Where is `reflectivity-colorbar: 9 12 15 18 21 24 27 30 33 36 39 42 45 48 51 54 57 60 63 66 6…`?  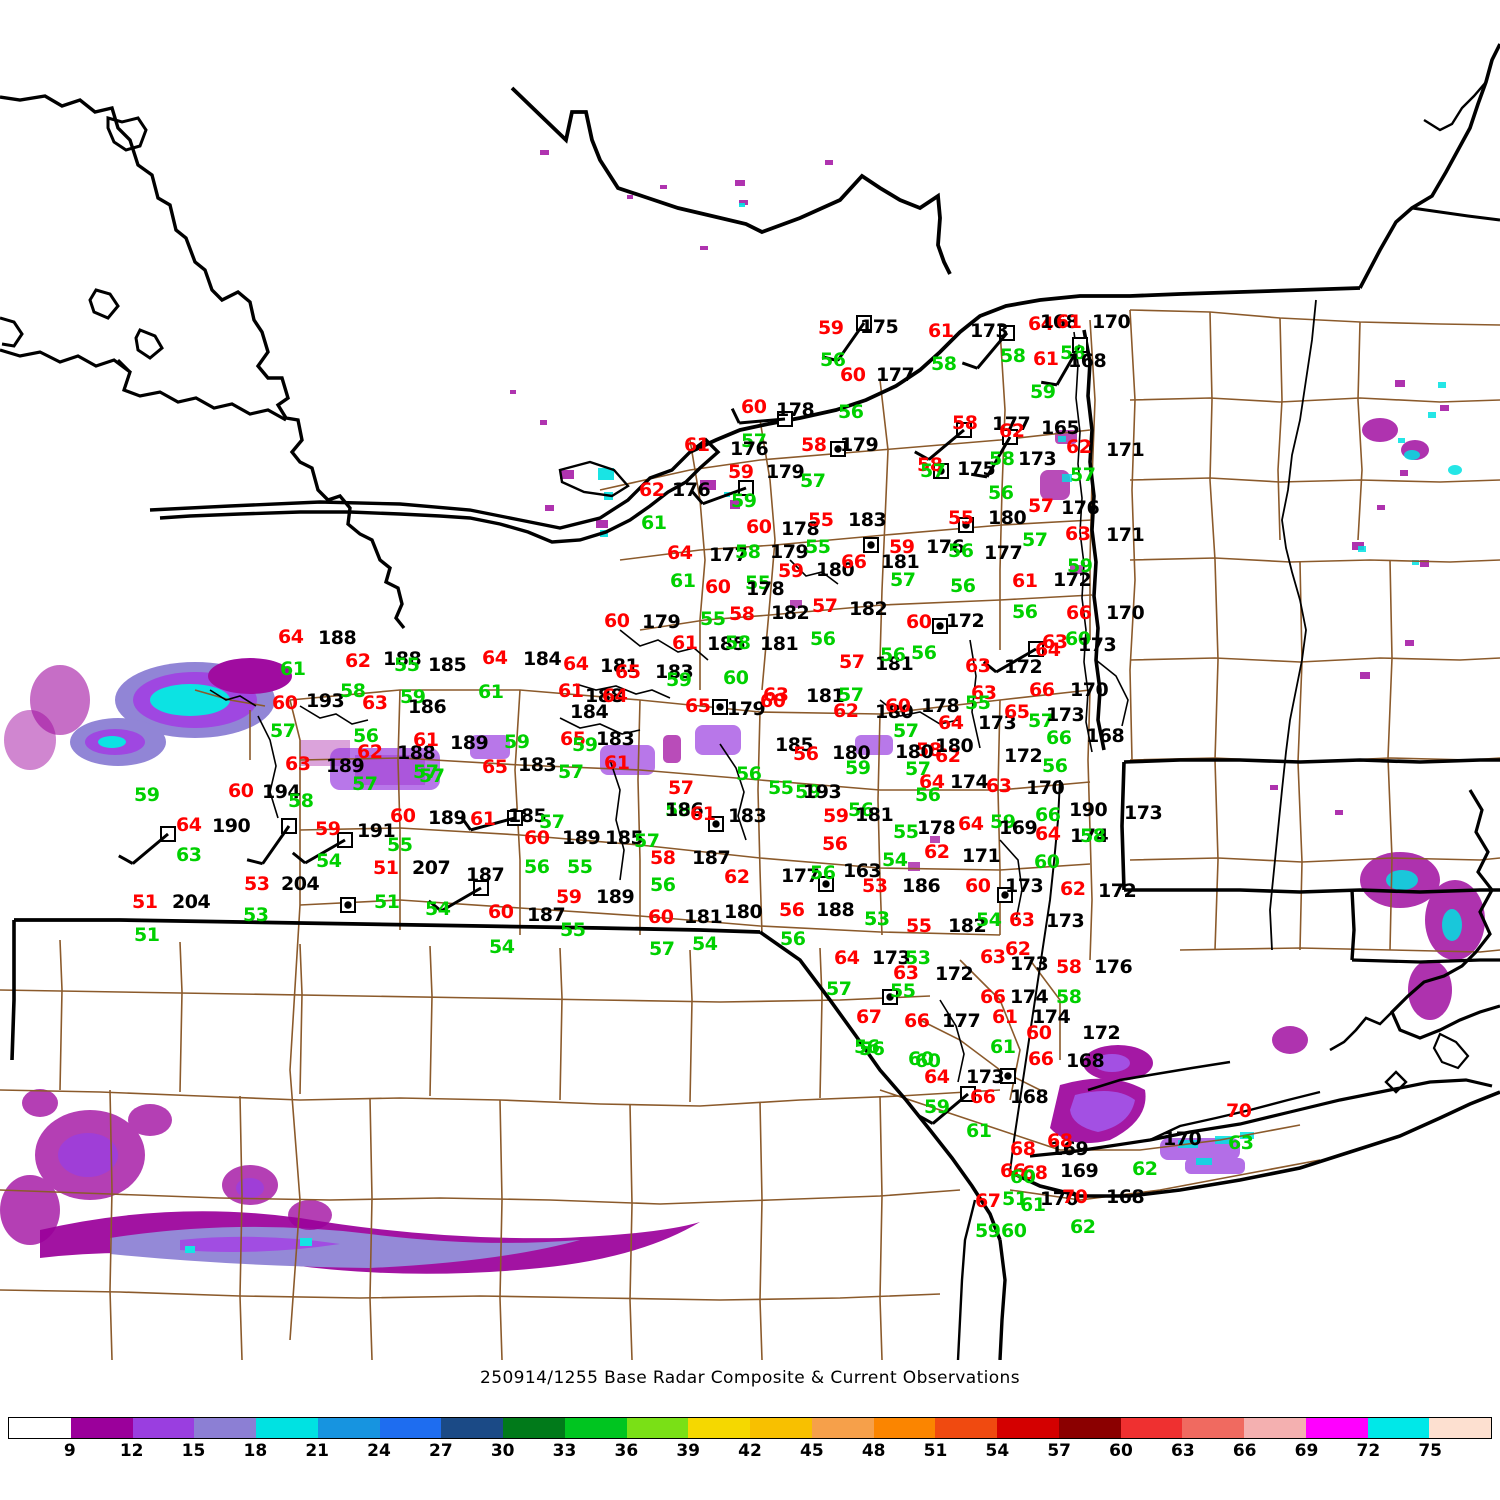 reflectivity-colorbar: 9 12 15 18 21 24 27 30 33 36 39 42 45 48 51 54 57 60 63 66 6… is located at coordinates (750, 1443).